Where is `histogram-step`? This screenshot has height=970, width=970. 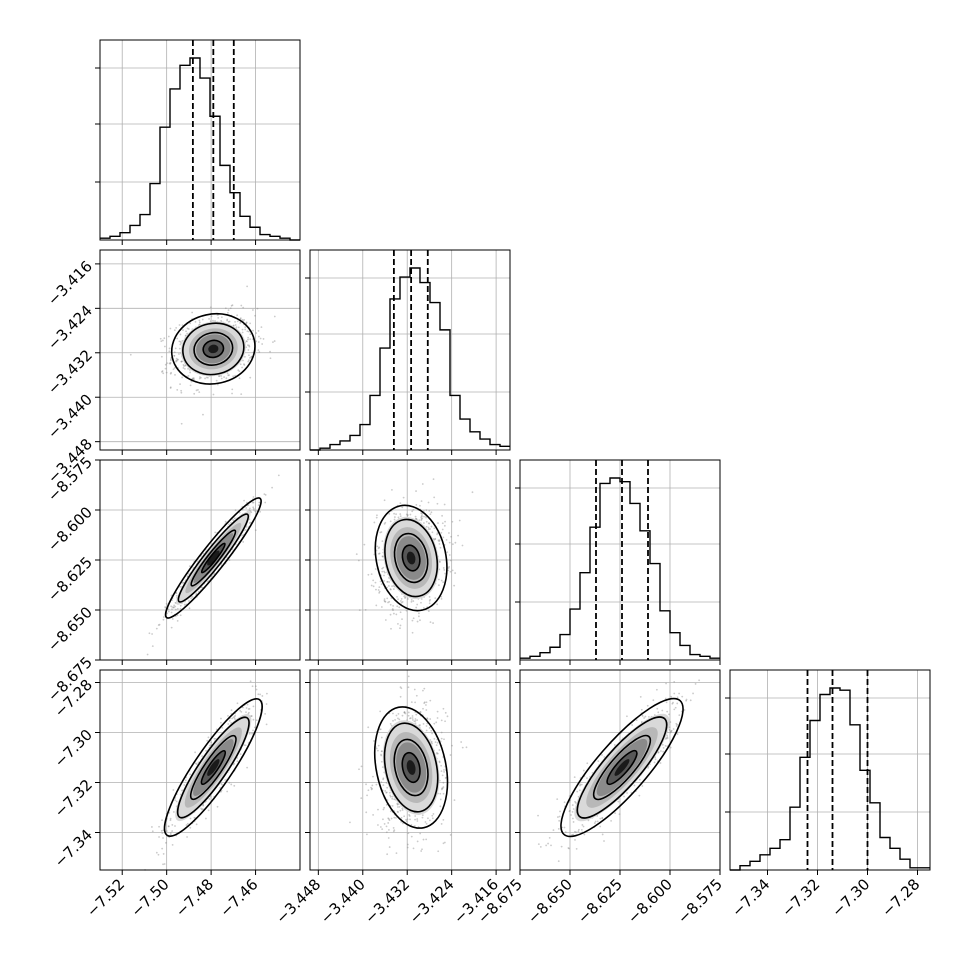
histogram-step is located at coordinates (200, 149).